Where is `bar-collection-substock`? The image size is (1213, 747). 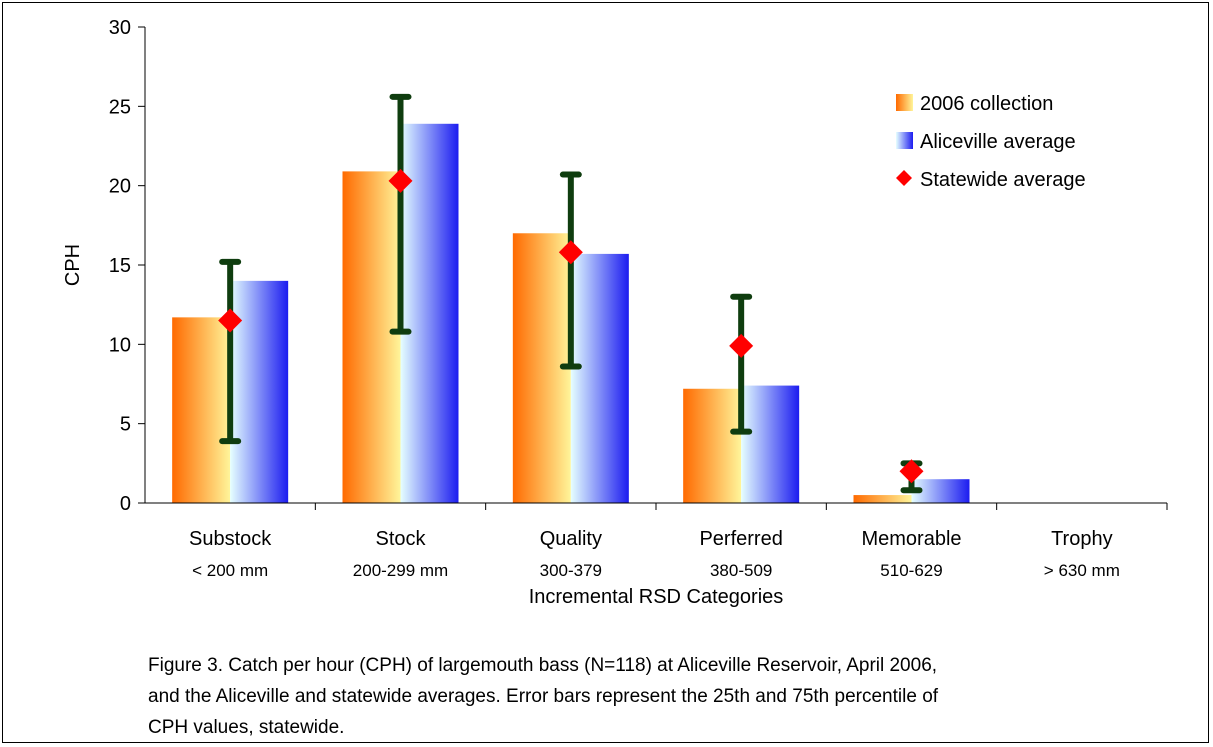 bar-collection-substock is located at coordinates (201, 410).